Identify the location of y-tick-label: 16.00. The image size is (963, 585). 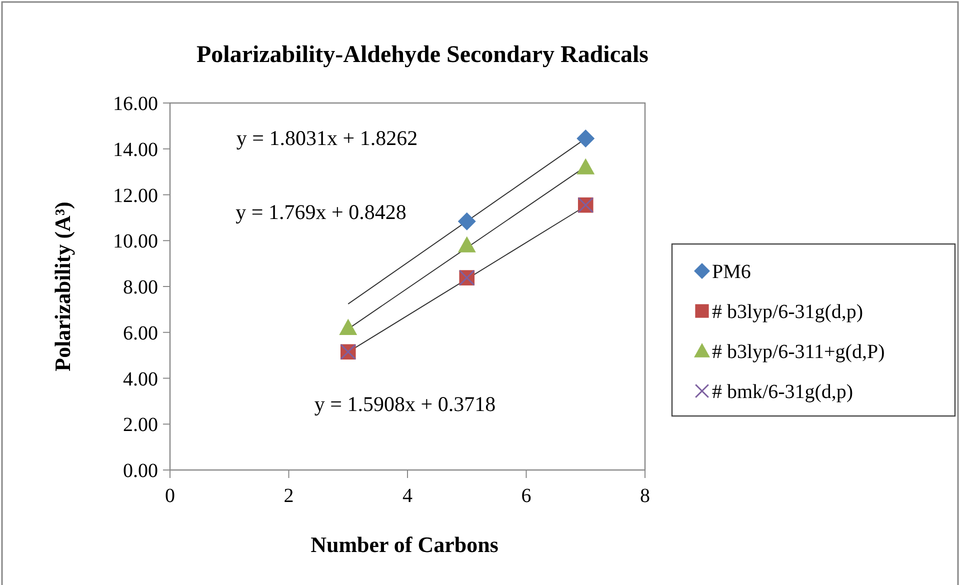
(135, 104).